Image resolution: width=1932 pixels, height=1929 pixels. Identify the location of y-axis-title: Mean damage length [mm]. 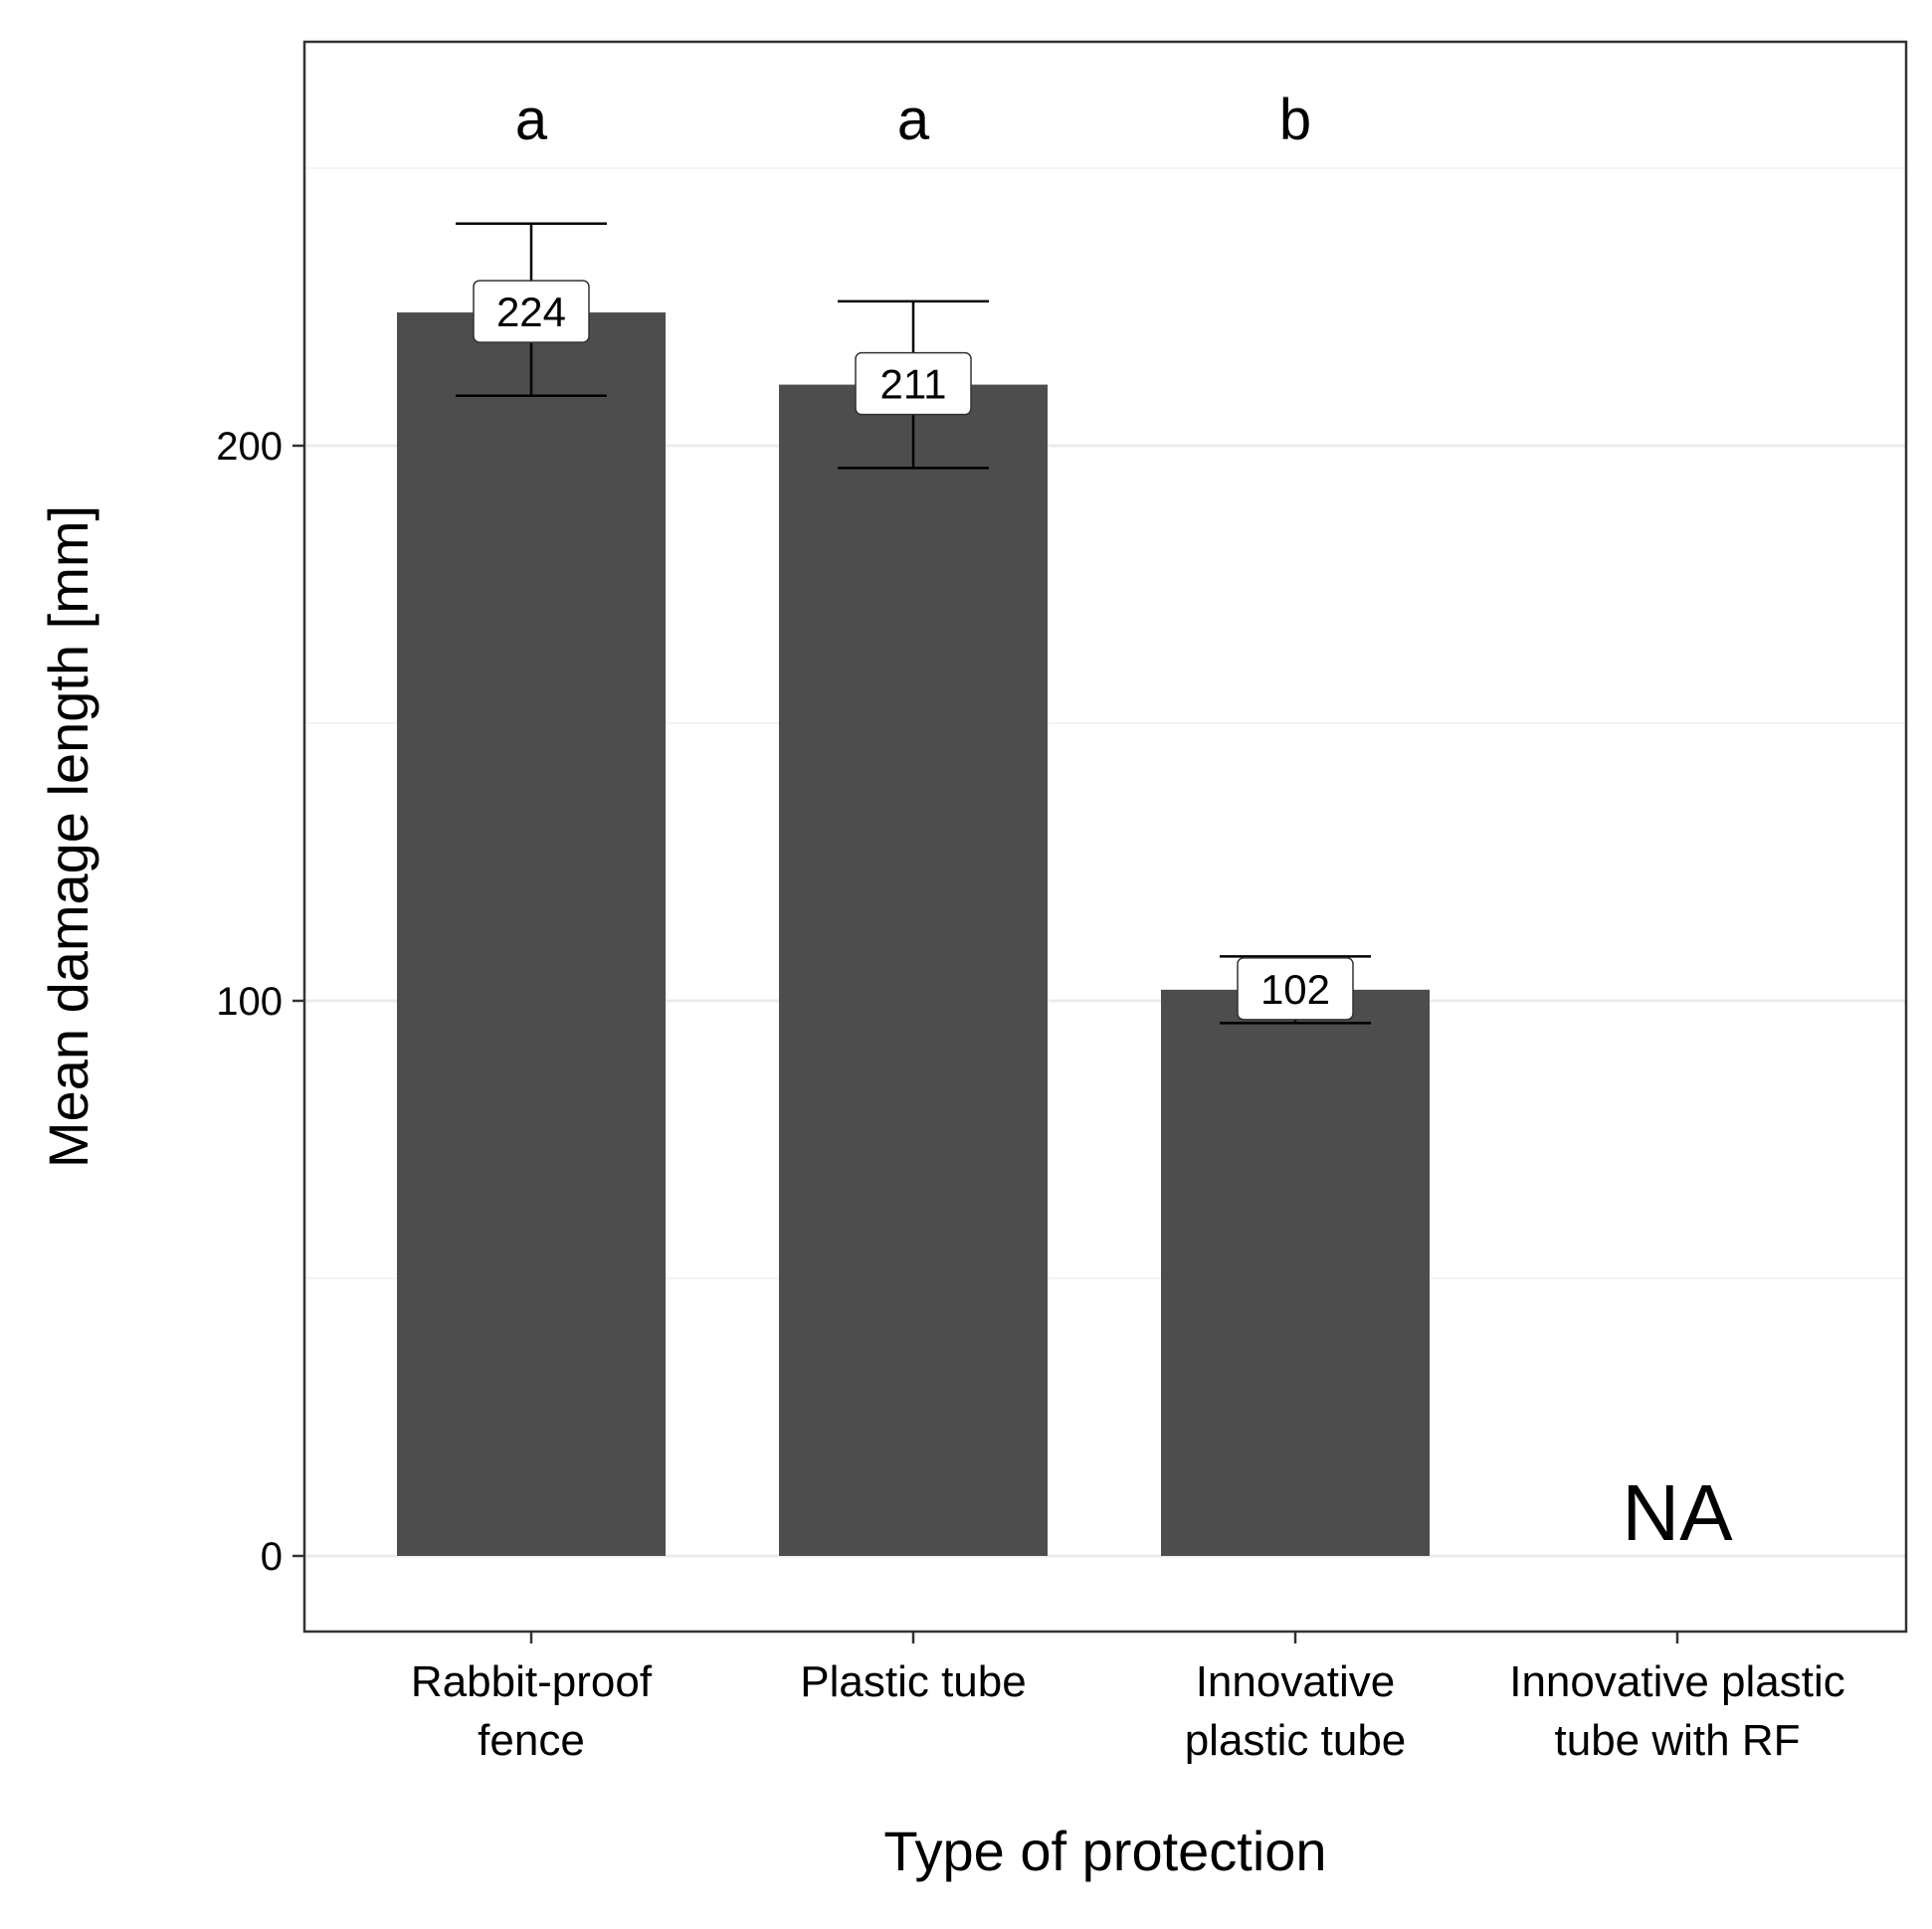
(68, 836).